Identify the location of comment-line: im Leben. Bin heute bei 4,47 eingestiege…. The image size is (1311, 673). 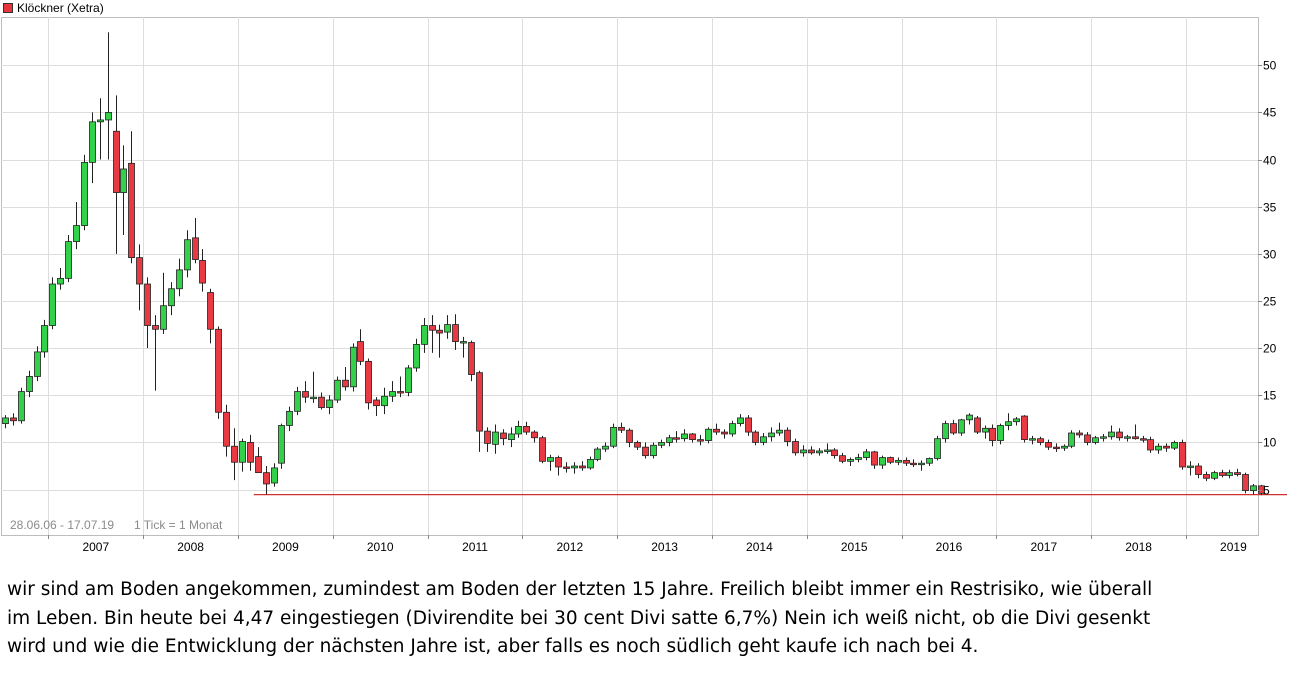
(579, 618).